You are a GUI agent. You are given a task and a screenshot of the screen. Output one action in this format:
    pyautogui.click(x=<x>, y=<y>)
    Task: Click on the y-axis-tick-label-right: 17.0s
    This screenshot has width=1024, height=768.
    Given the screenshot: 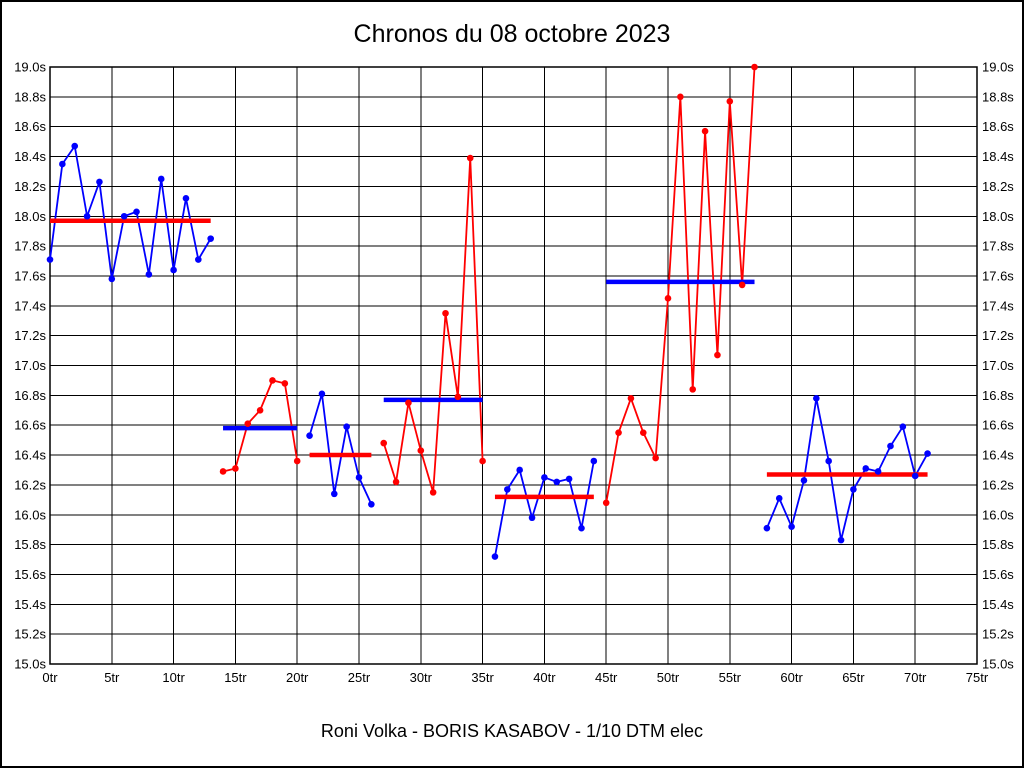 What is the action you would take?
    pyautogui.click(x=998, y=365)
    